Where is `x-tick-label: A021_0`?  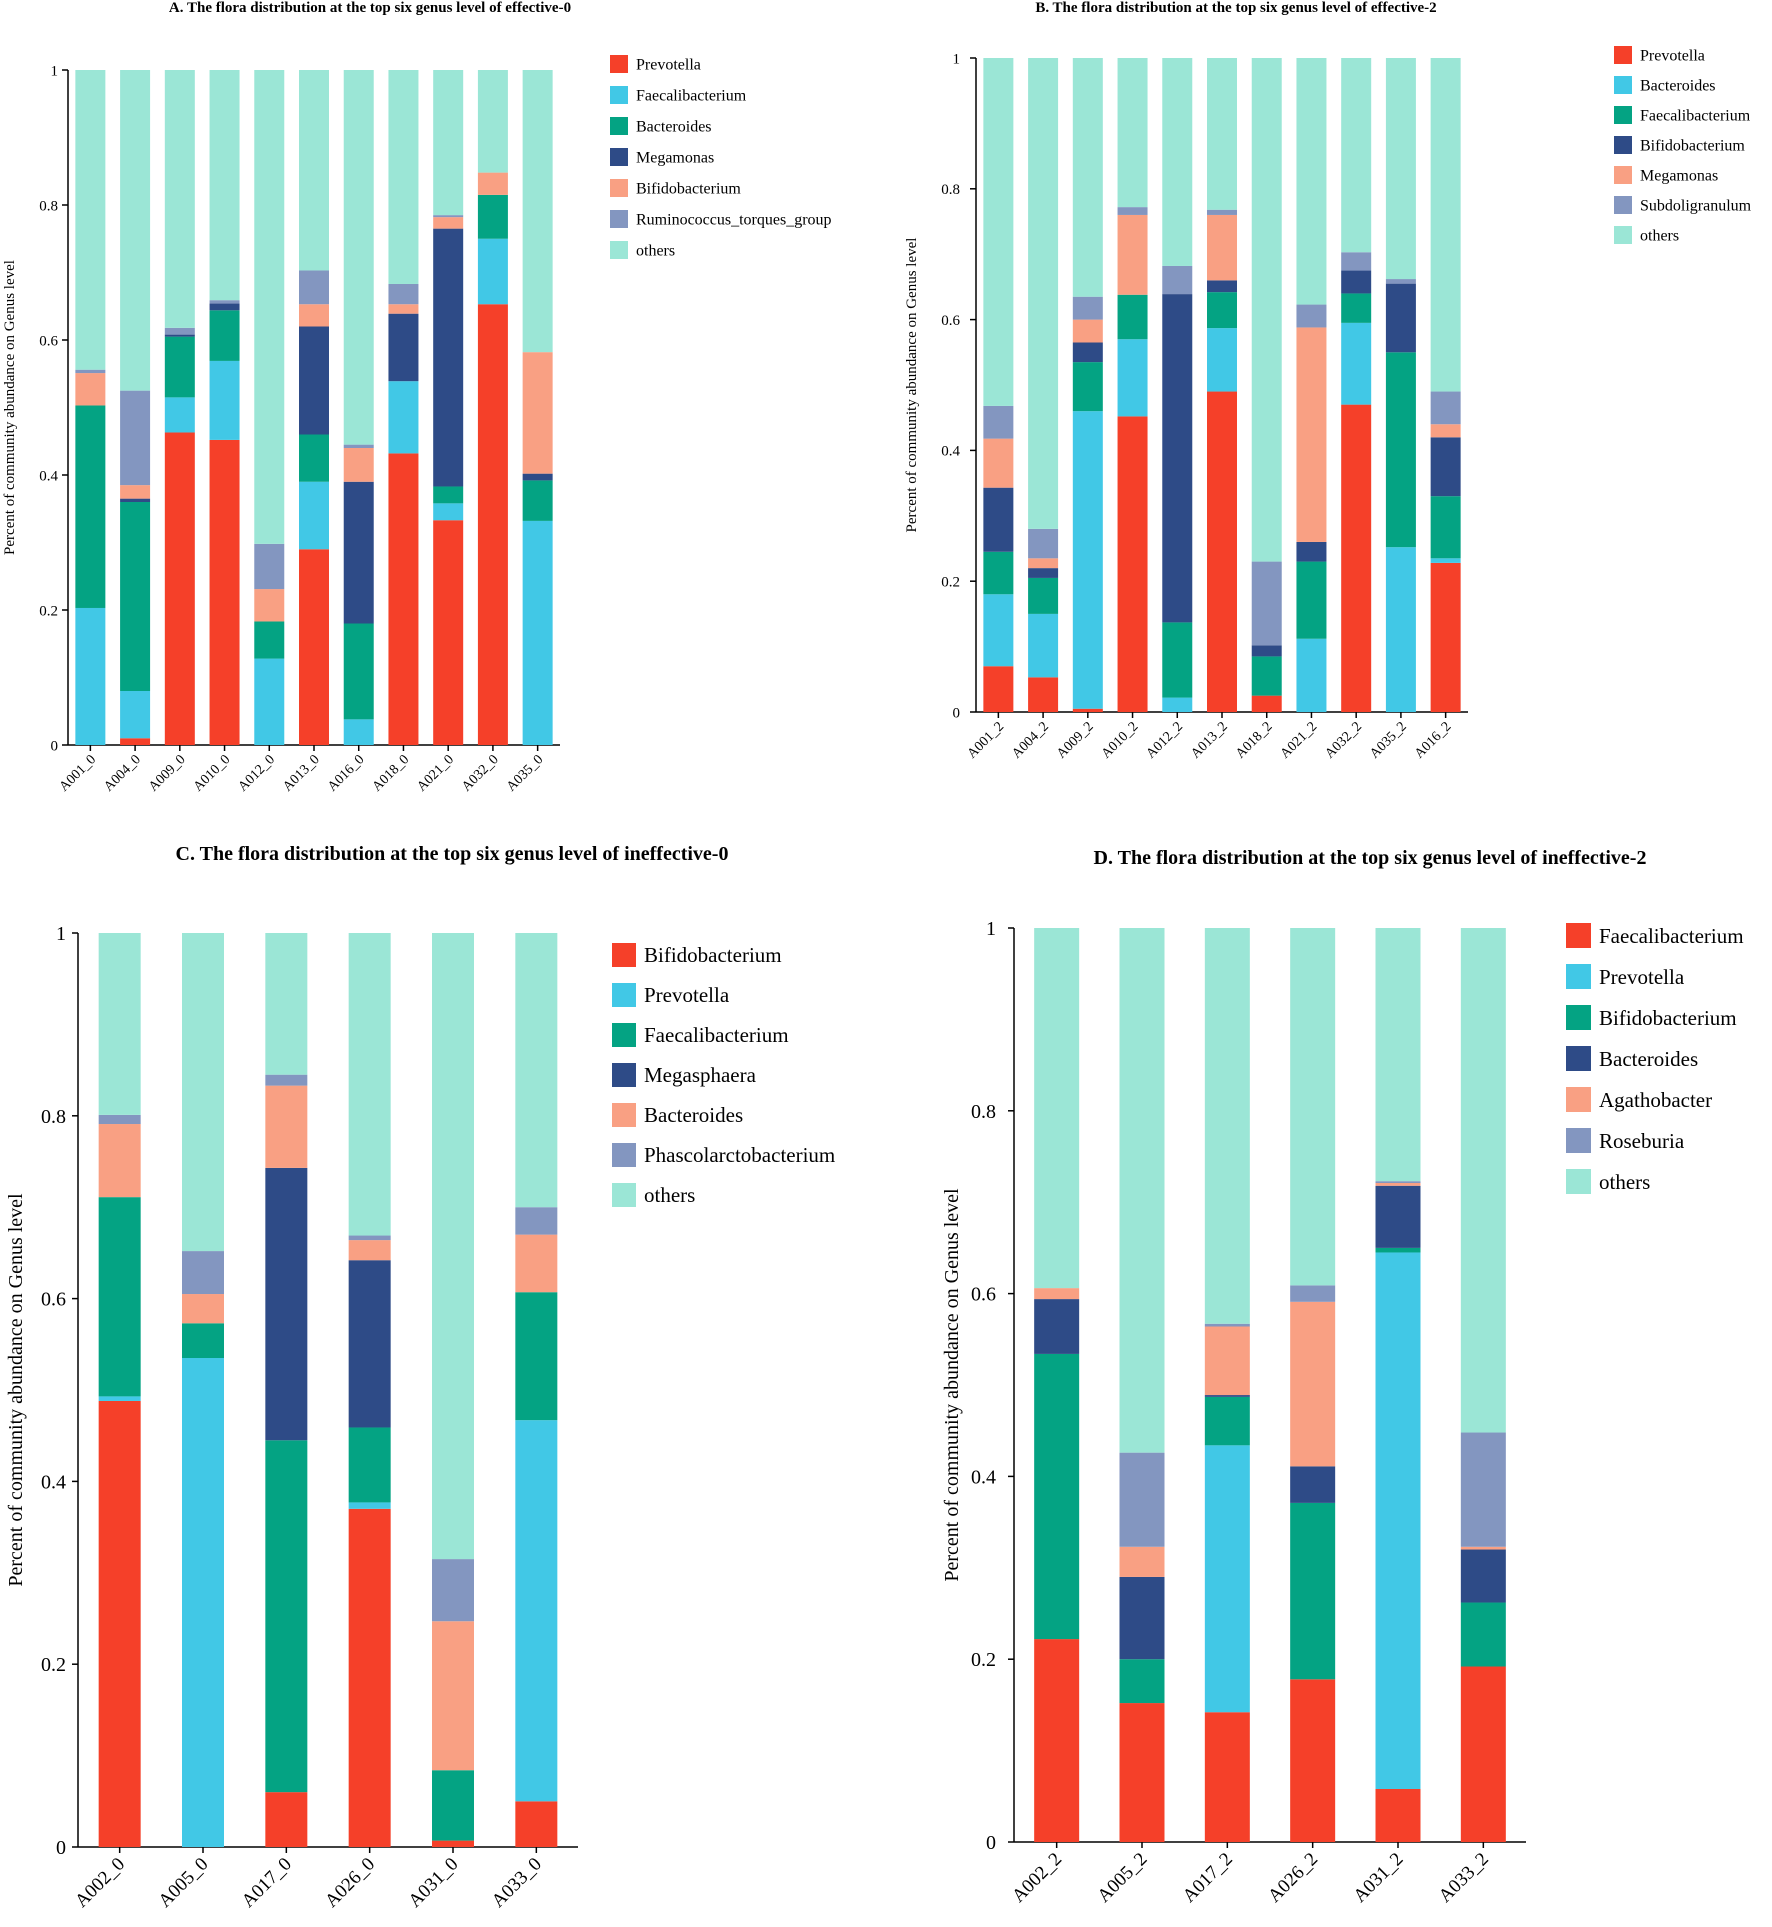
x-tick-label: A021_0 is located at coordinates (435, 773).